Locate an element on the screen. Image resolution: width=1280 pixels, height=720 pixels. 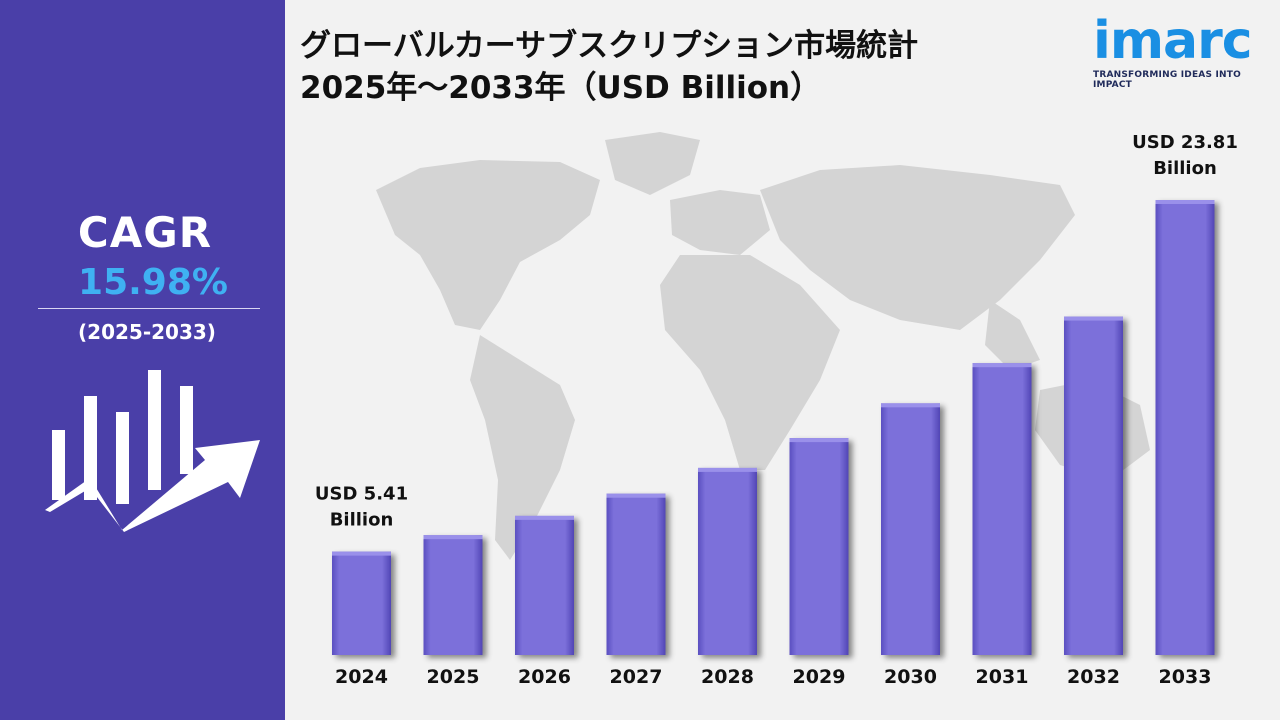
bar-top-2028 is located at coordinates (727, 469).